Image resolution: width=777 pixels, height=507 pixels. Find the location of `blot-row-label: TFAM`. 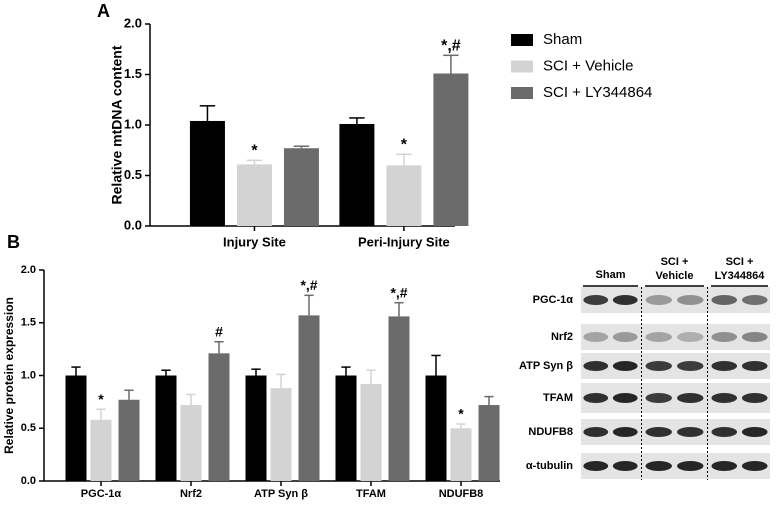

blot-row-label: TFAM is located at coordinates (558, 398).